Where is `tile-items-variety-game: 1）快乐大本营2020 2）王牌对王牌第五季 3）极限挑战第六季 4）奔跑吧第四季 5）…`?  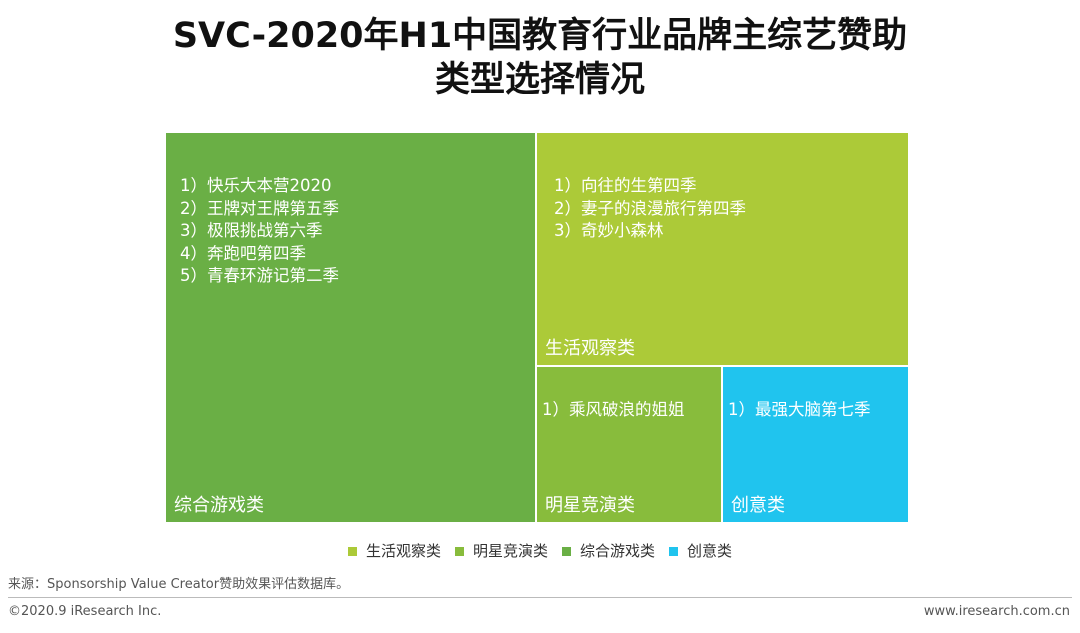 tile-items-variety-game: 1）快乐大本营2020 2）王牌对王牌第五季 3）极限挑战第六季 4）奔跑吧第四季 5）… is located at coordinates (259, 231).